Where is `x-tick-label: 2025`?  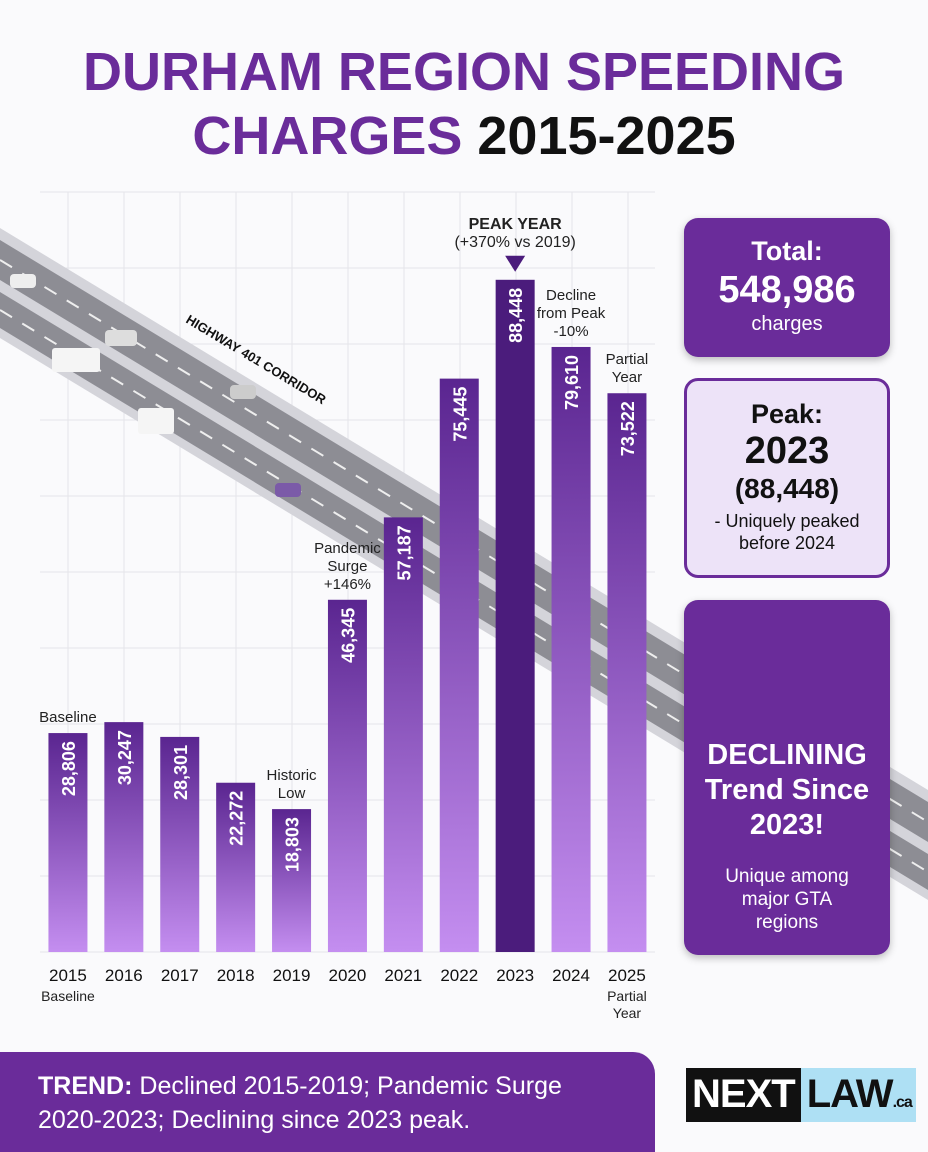
x-tick-label: 2025 is located at coordinates (627, 975).